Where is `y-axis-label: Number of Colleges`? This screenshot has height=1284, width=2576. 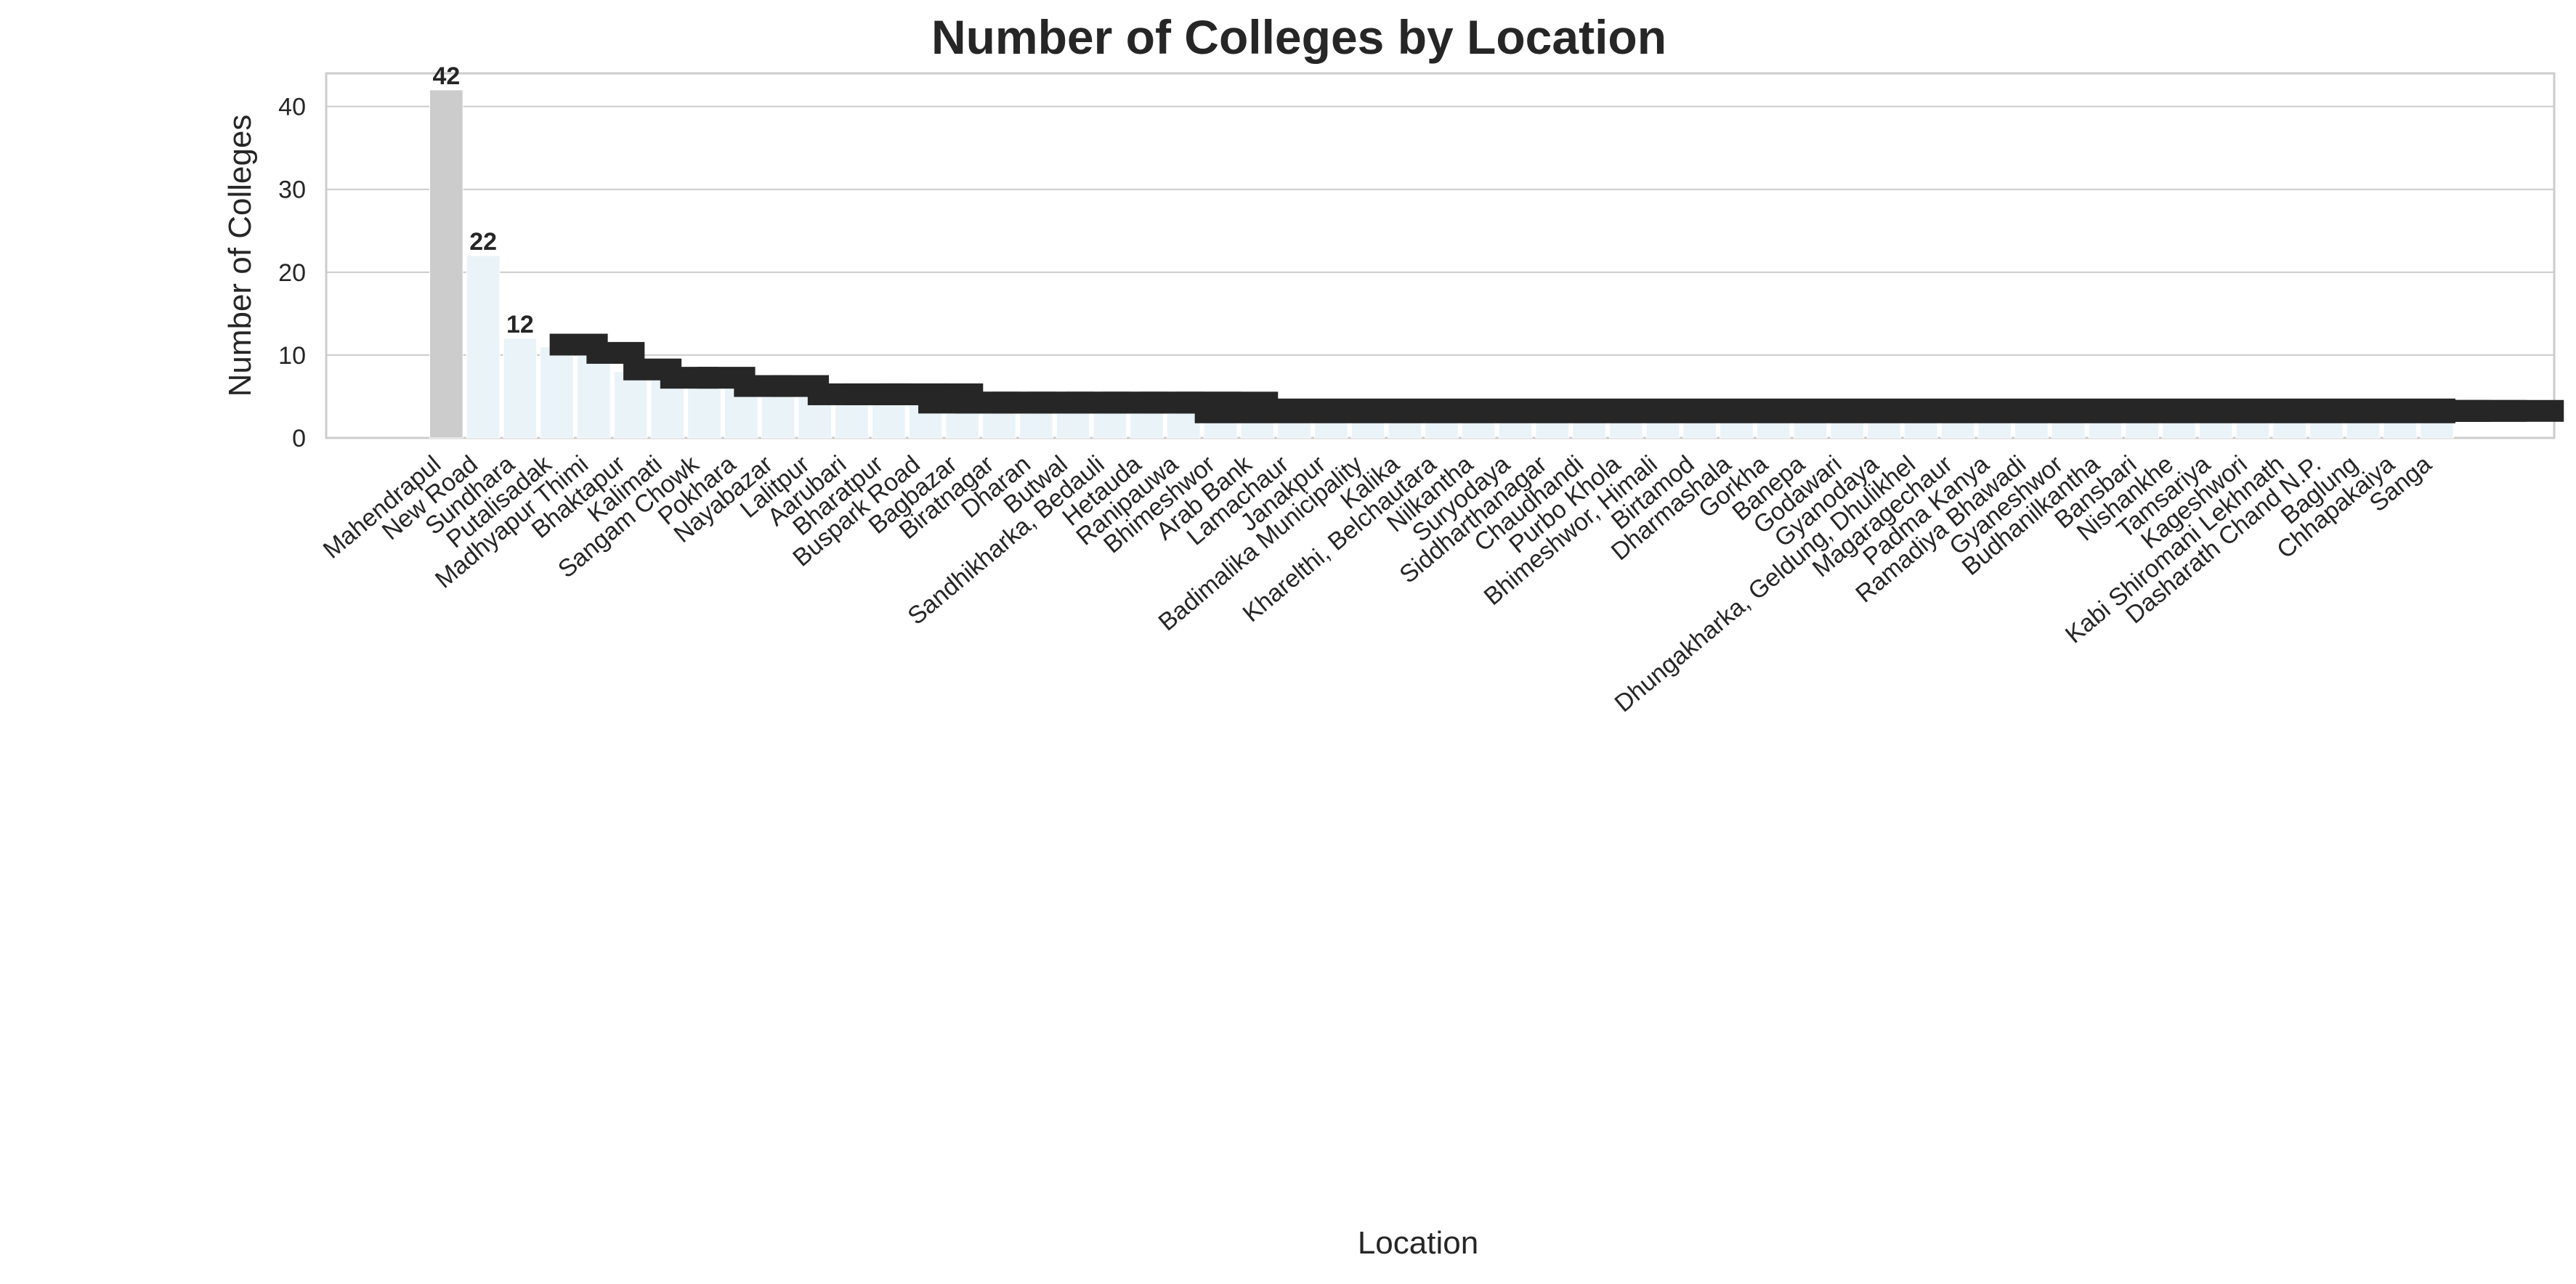
y-axis-label: Number of Colleges is located at coordinates (240, 256).